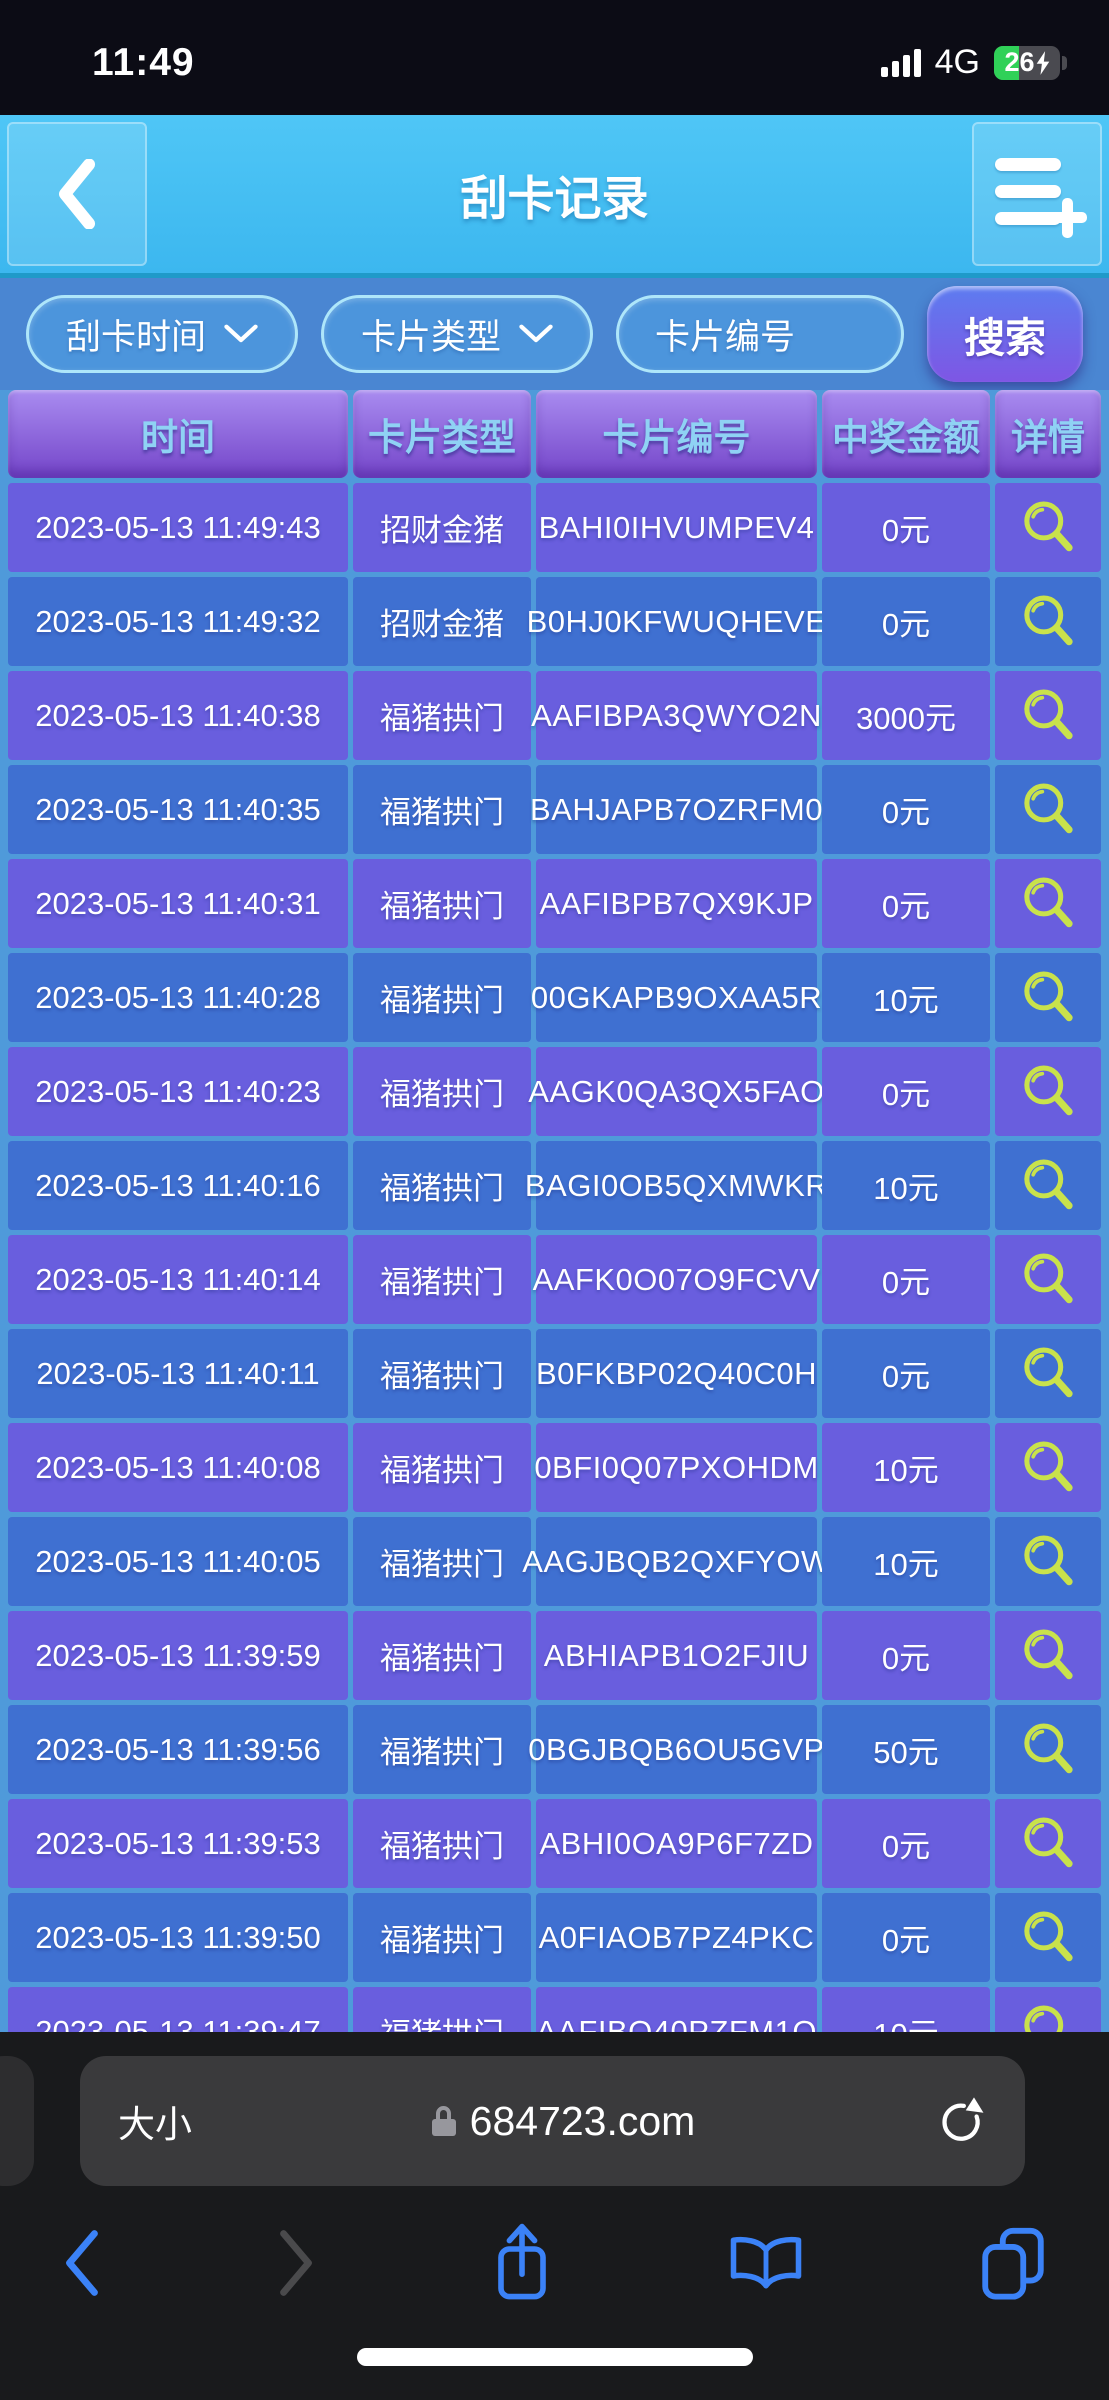 The height and width of the screenshot is (2400, 1109). Describe the element at coordinates (906, 715) in the screenshot. I see `cell-prize-amount: 3000元` at that location.